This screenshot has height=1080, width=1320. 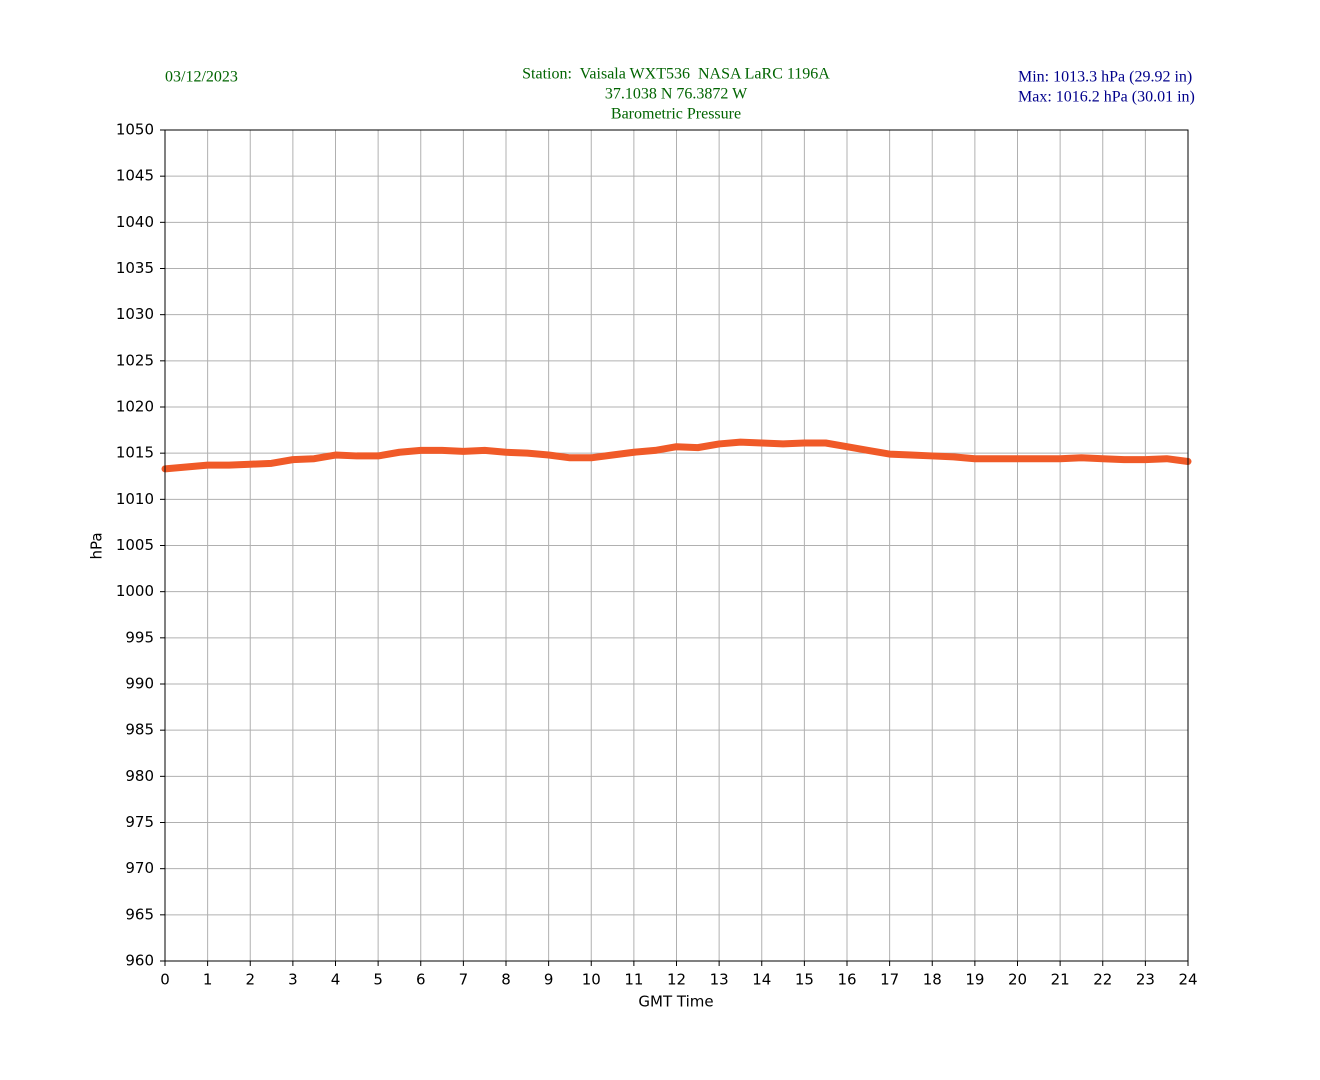 I want to click on y-tick-label: 960, so click(x=139, y=961).